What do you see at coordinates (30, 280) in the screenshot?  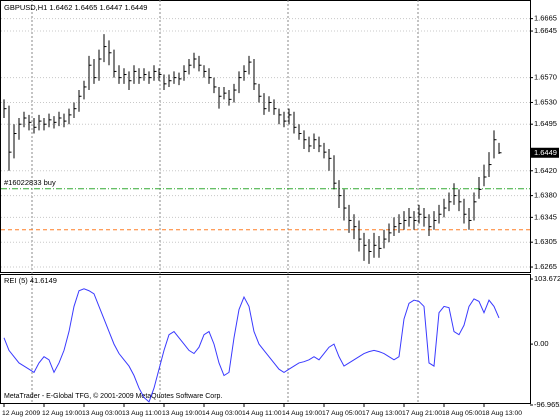 I see `indicator-title: REI (5) 41.6149` at bounding box center [30, 280].